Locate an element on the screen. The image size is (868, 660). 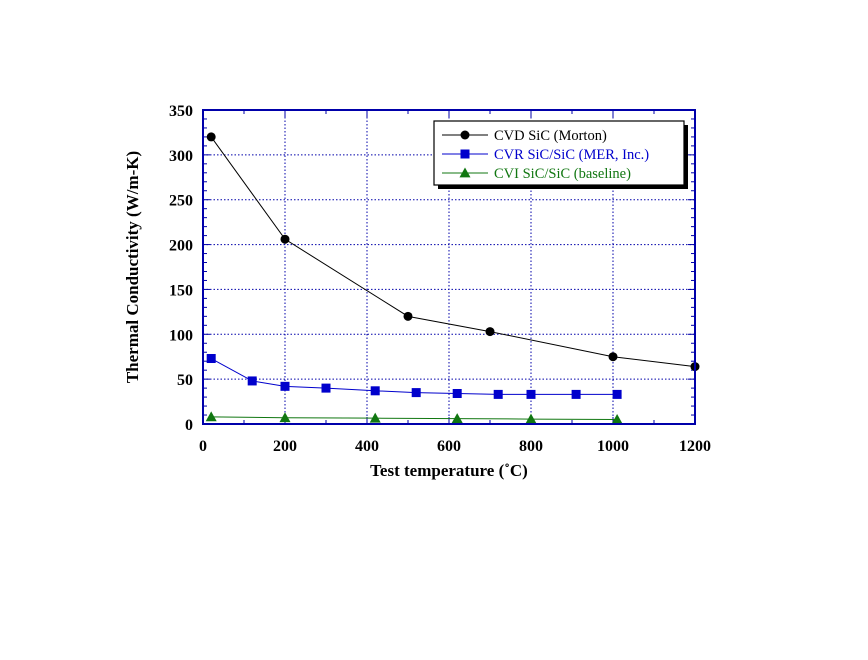
legend-item: CVI SiC/SiC (baseline) is located at coordinates (536, 174).